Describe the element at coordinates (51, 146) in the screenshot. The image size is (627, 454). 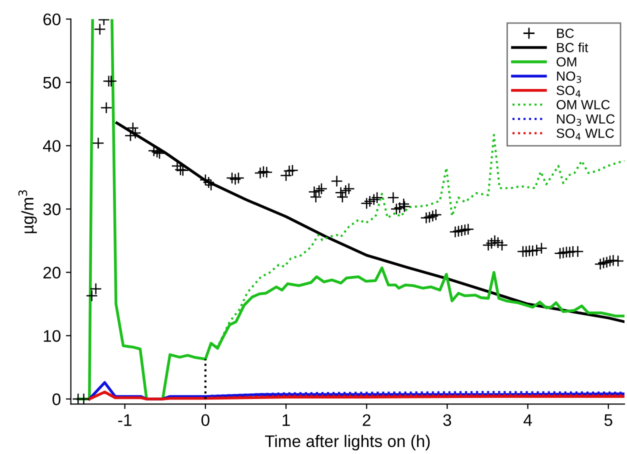
I see `y-tick-label: 40` at that location.